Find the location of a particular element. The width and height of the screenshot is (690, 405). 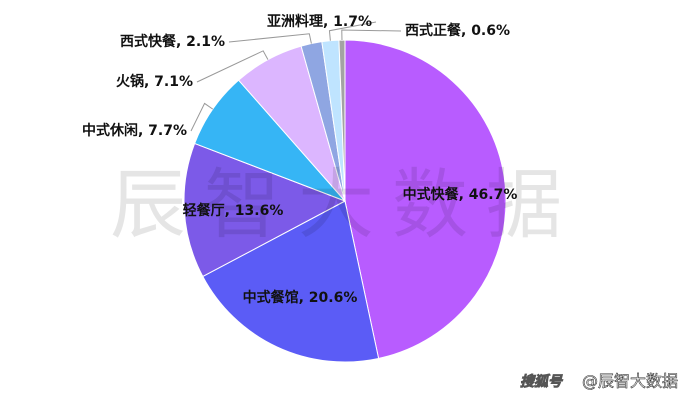

data-label: 中式休闲, 7.7% is located at coordinates (134, 130).